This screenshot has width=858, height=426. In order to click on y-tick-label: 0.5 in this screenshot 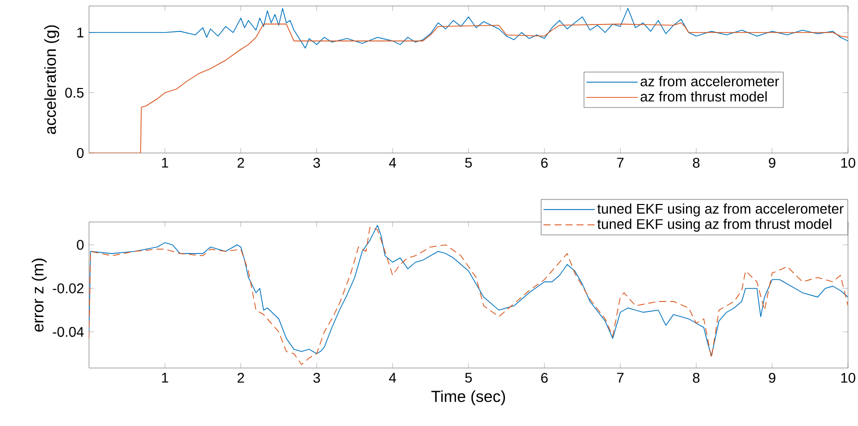, I will do `click(74, 93)`.